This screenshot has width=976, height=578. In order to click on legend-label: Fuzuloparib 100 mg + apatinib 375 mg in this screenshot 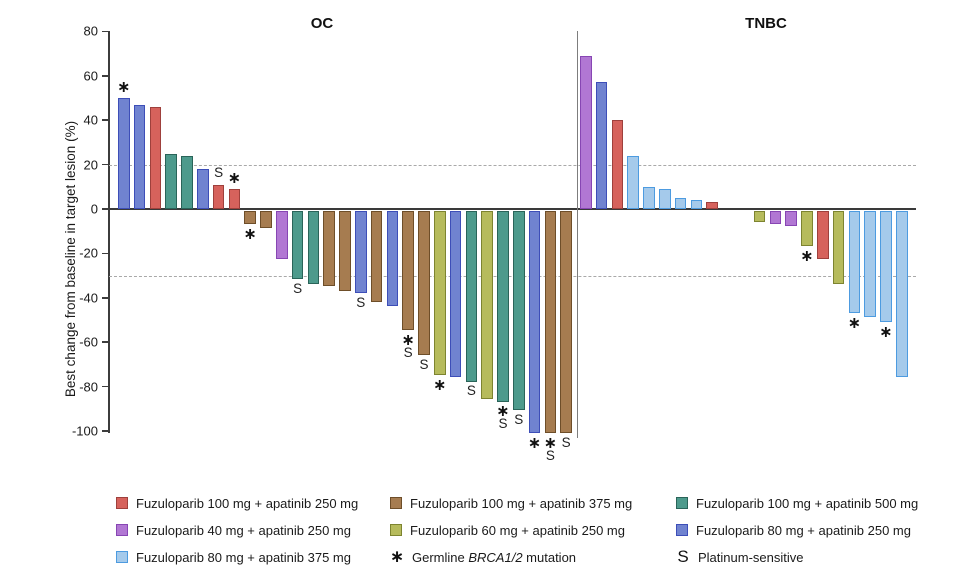, I will do `click(521, 503)`.